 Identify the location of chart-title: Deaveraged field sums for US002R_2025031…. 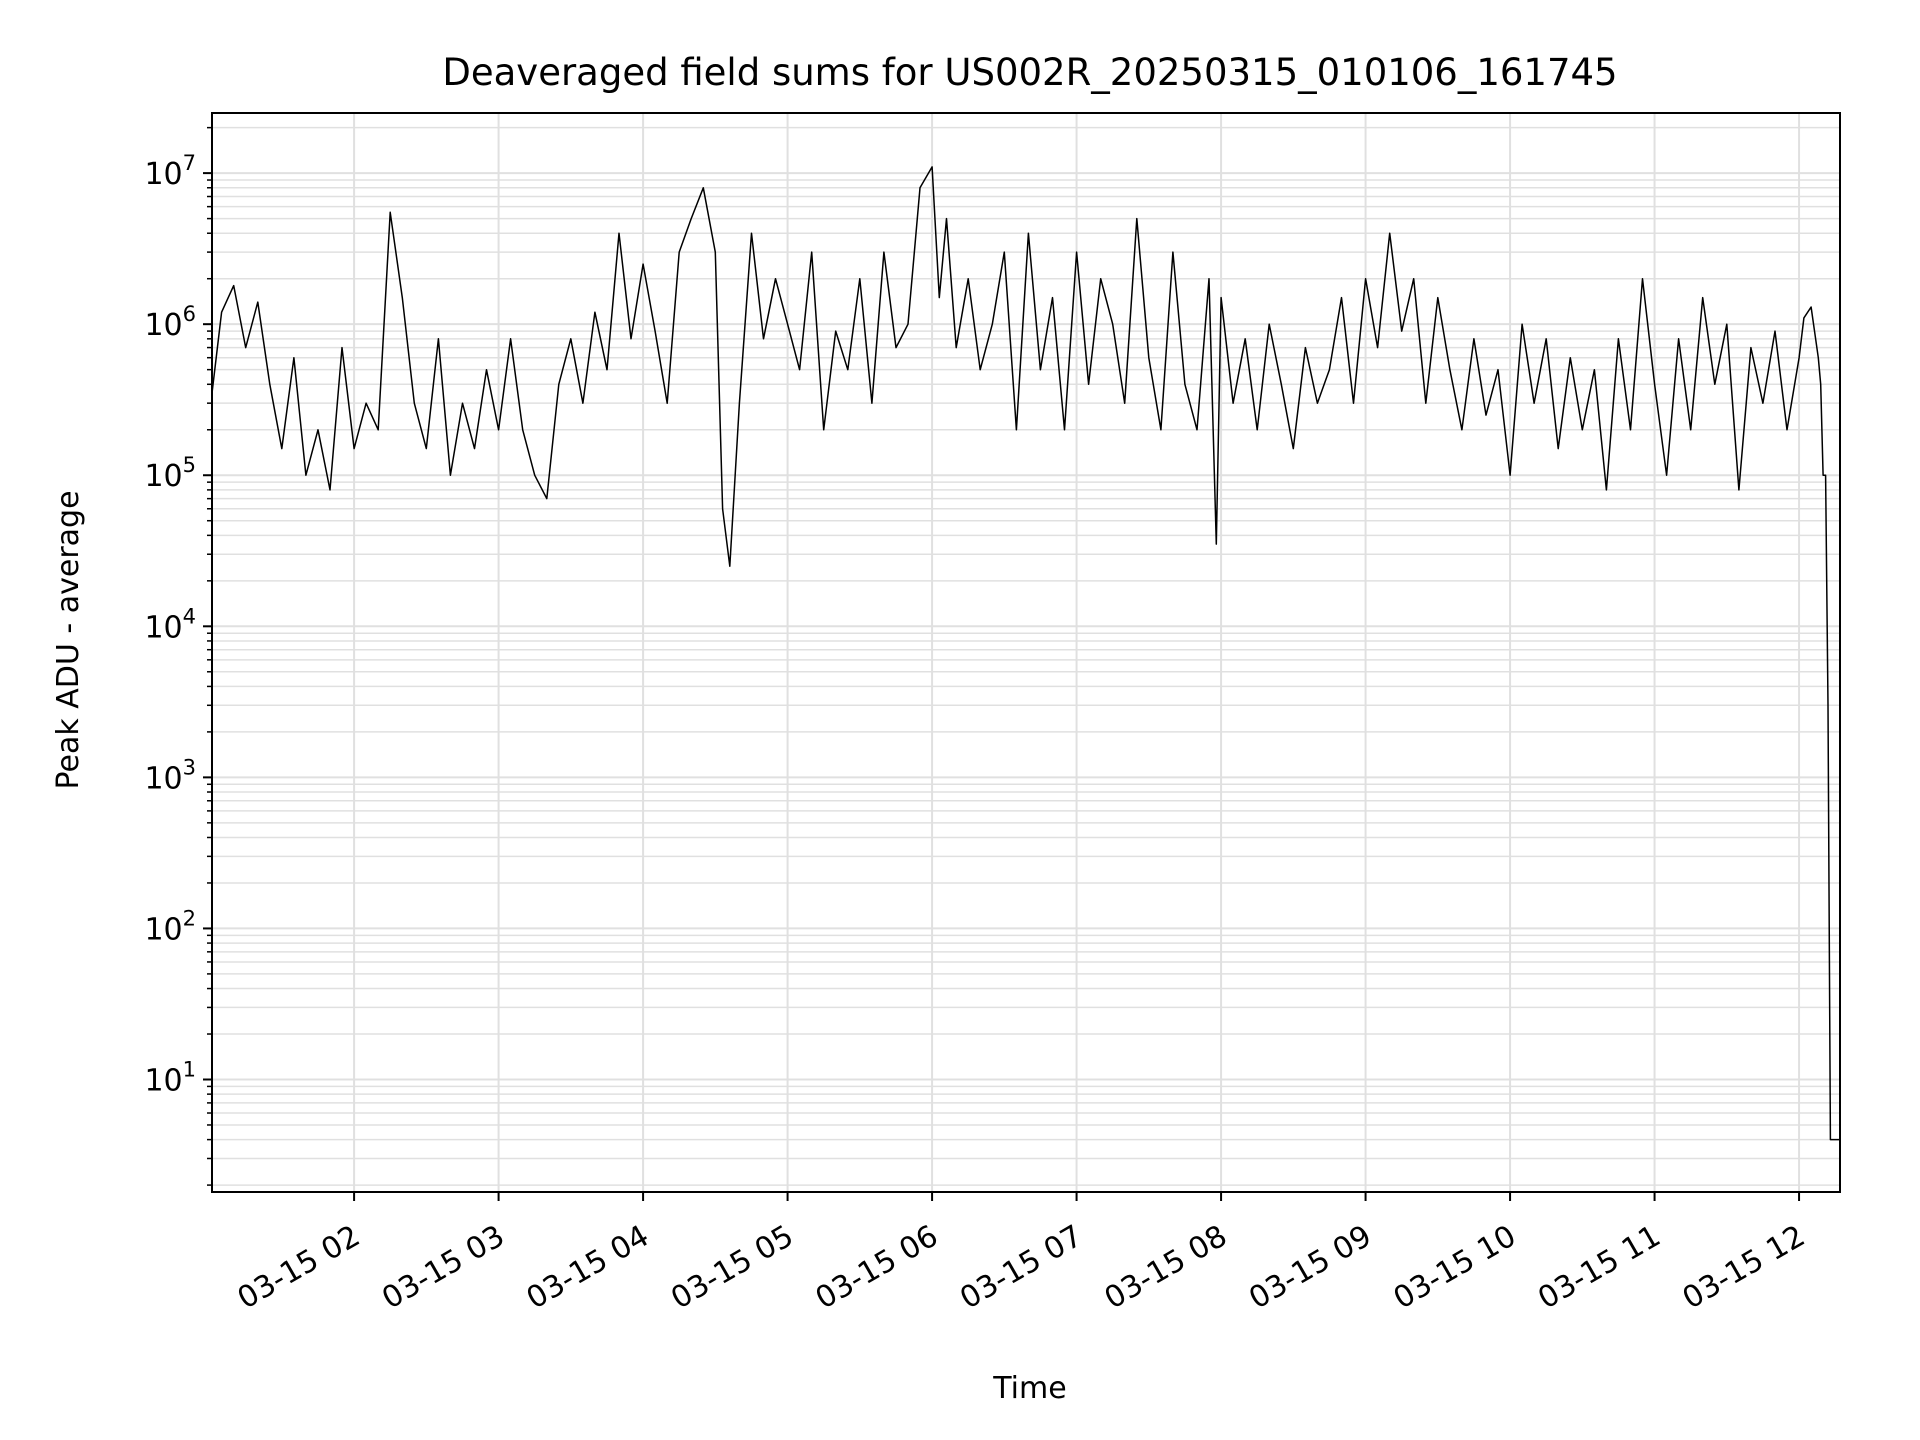
(1029, 72).